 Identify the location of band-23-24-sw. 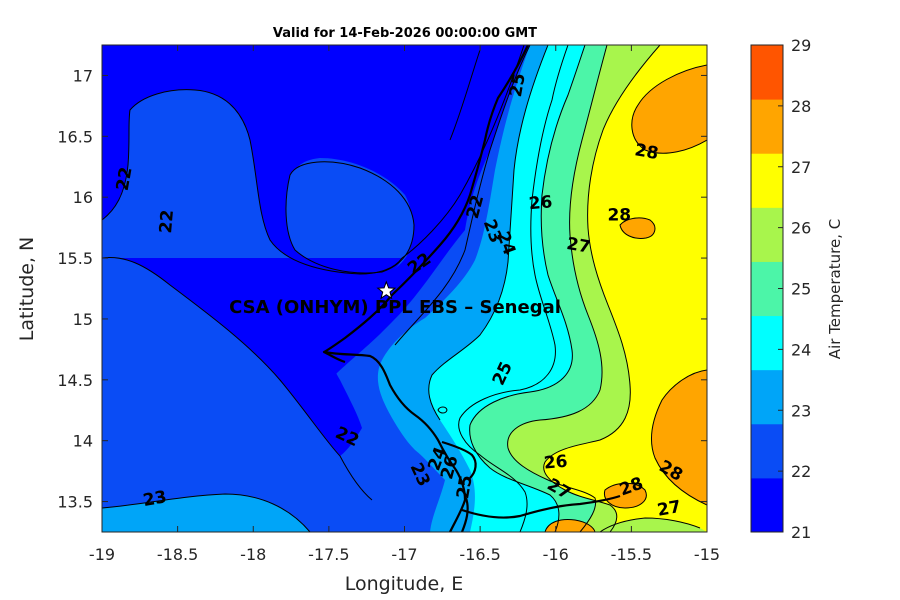
(206, 513).